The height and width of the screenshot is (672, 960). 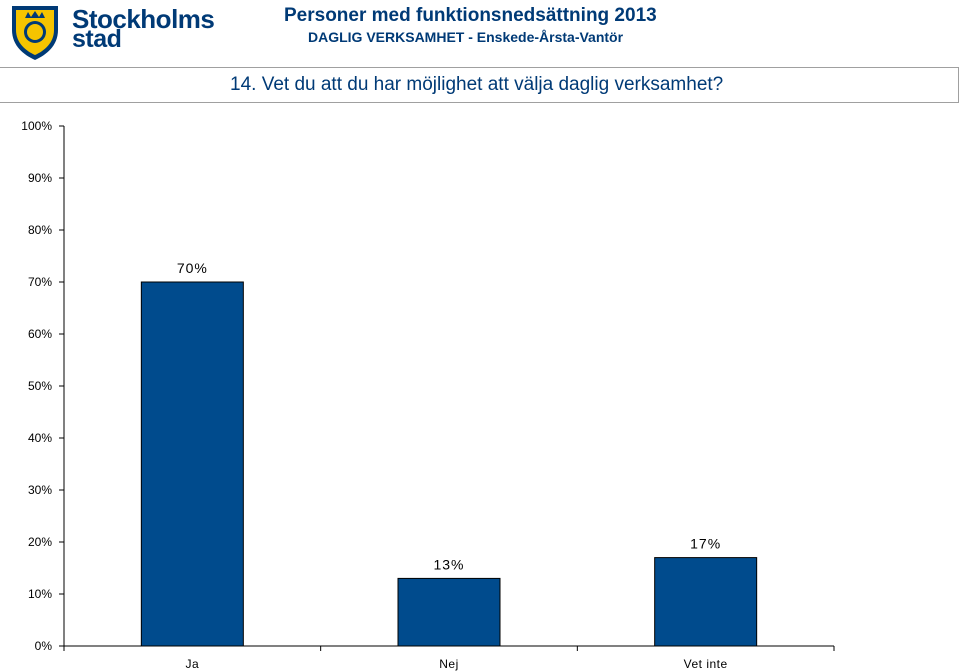 I want to click on y-tick-label: 10%, so click(x=40, y=594).